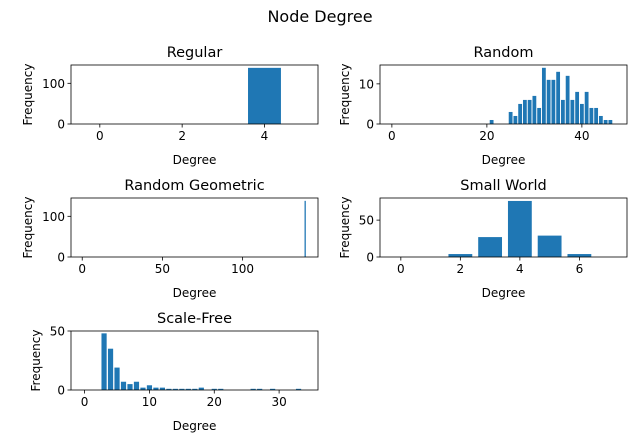 The image size is (640, 443). What do you see at coordinates (503, 53) in the screenshot?
I see `subplot-title: Random` at bounding box center [503, 53].